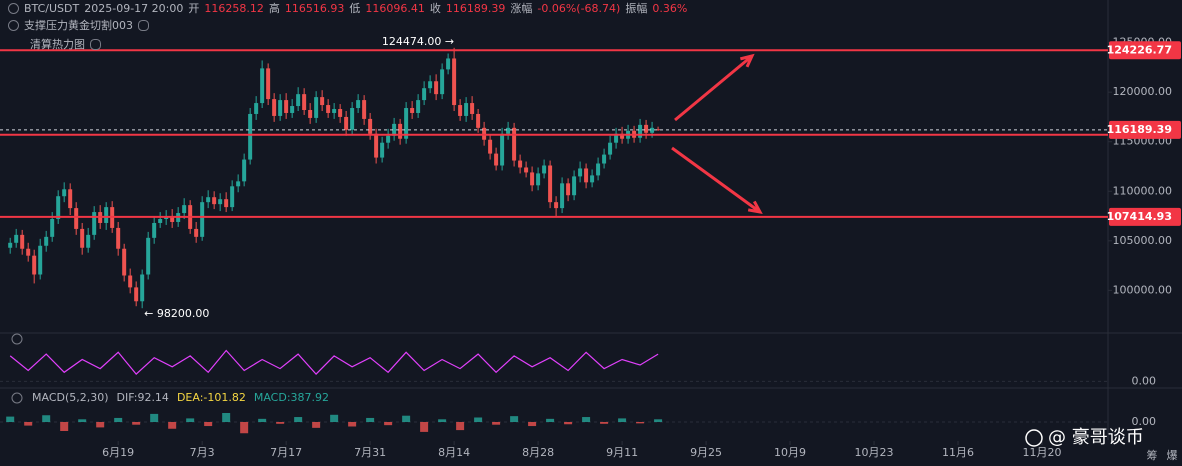  Describe the element at coordinates (70, 397) in the screenshot. I see `macd-legend: MACD(5,2,30)` at that location.